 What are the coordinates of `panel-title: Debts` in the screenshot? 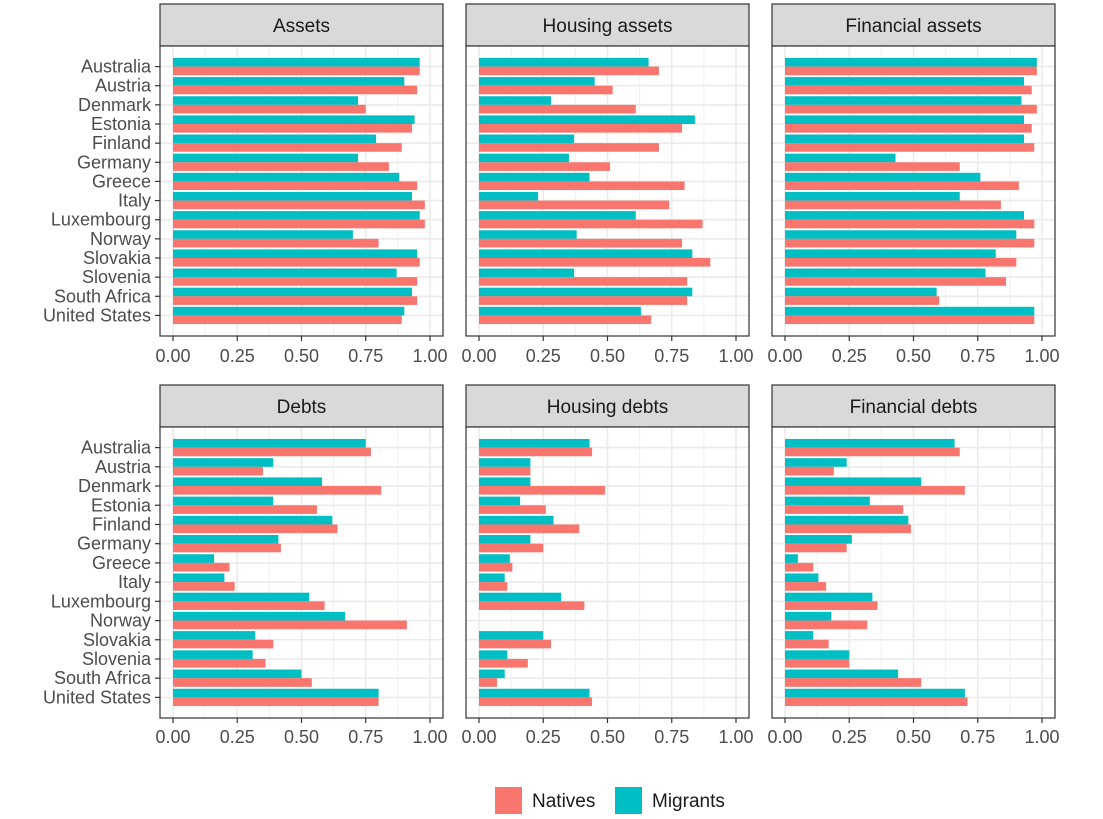 It's located at (302, 407).